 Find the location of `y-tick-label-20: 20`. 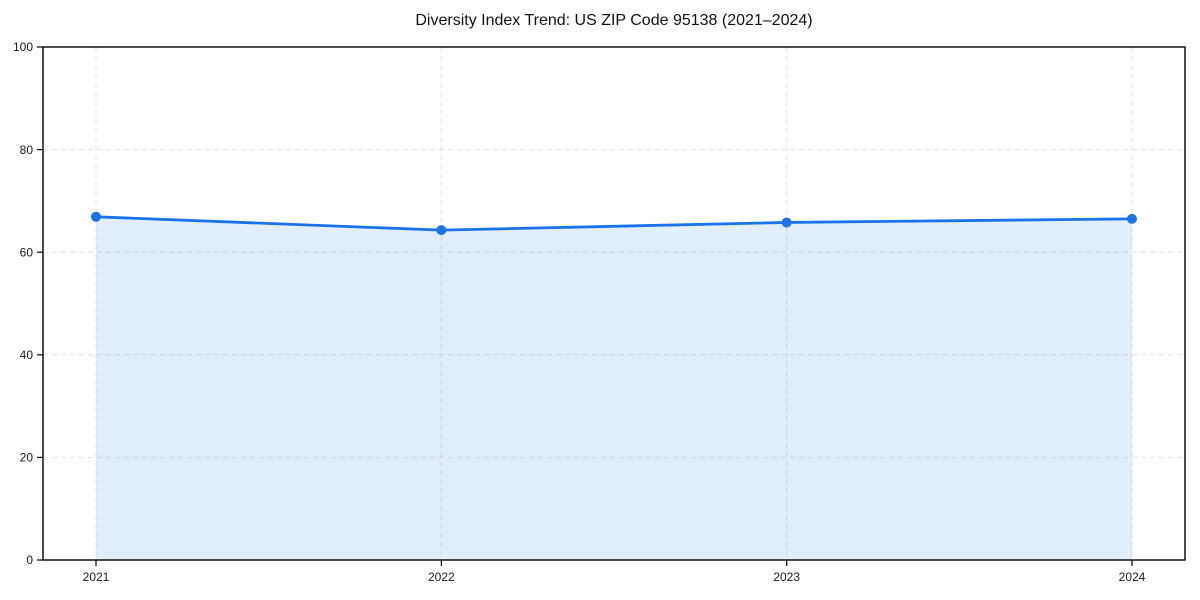

y-tick-label-20: 20 is located at coordinates (27, 458).